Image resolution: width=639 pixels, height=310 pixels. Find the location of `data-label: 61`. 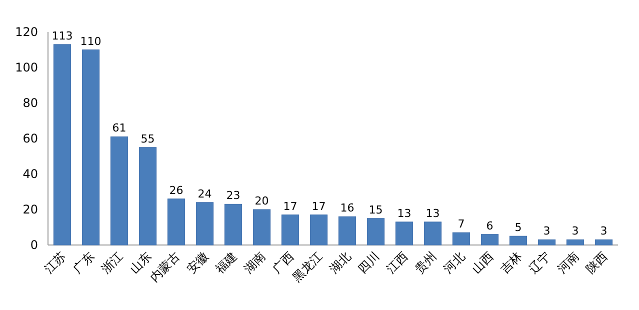

data-label: 61 is located at coordinates (119, 128).